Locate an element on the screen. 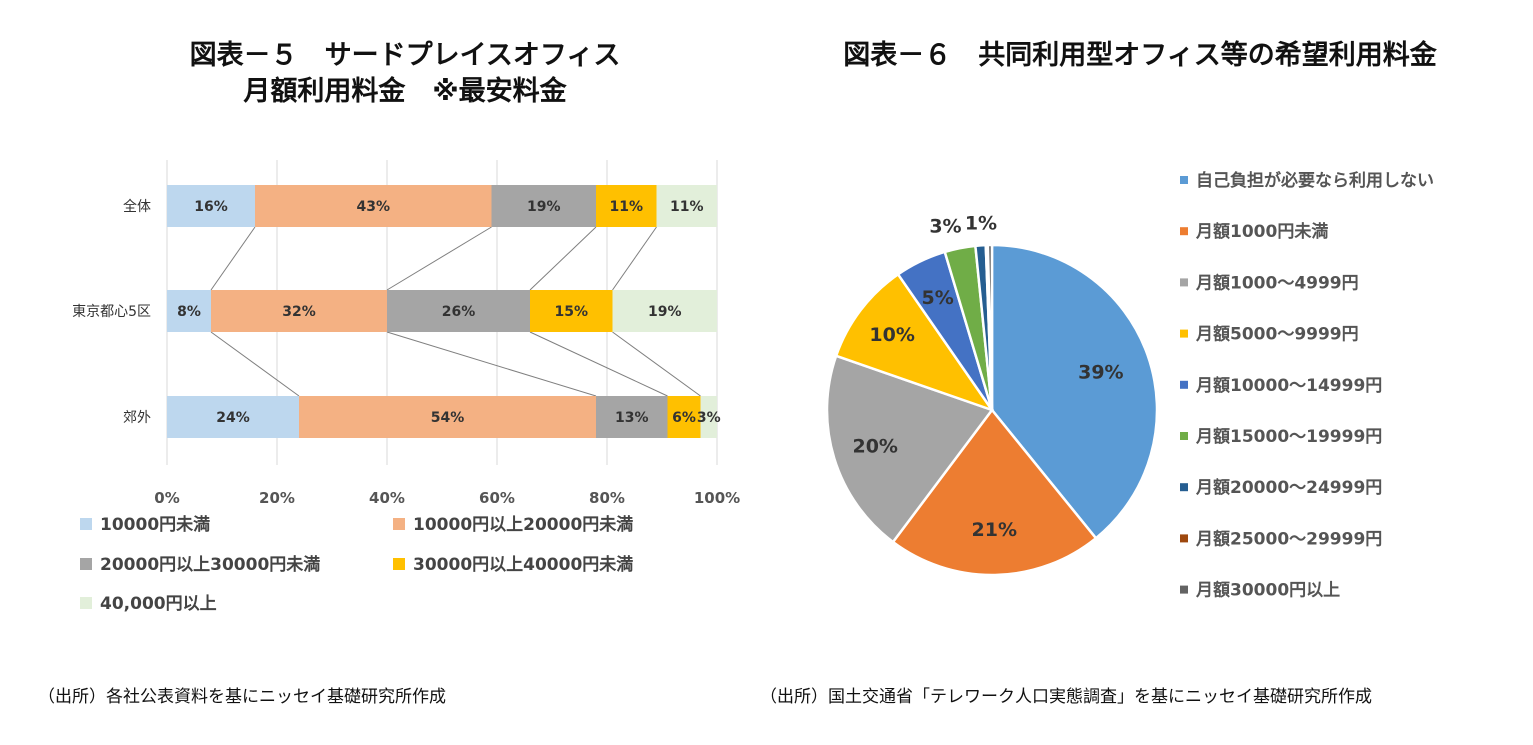 The height and width of the screenshot is (745, 1533). bar-data-label: 43% is located at coordinates (373, 207).